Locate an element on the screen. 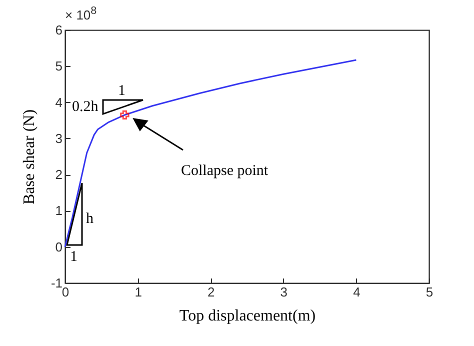  y-tick-label: 2 is located at coordinates (58, 174).